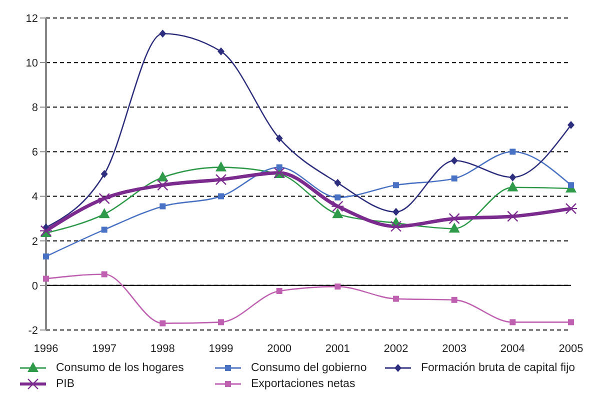  Describe the element at coordinates (35, 197) in the screenshot. I see `y-tick-label: 4` at that location.